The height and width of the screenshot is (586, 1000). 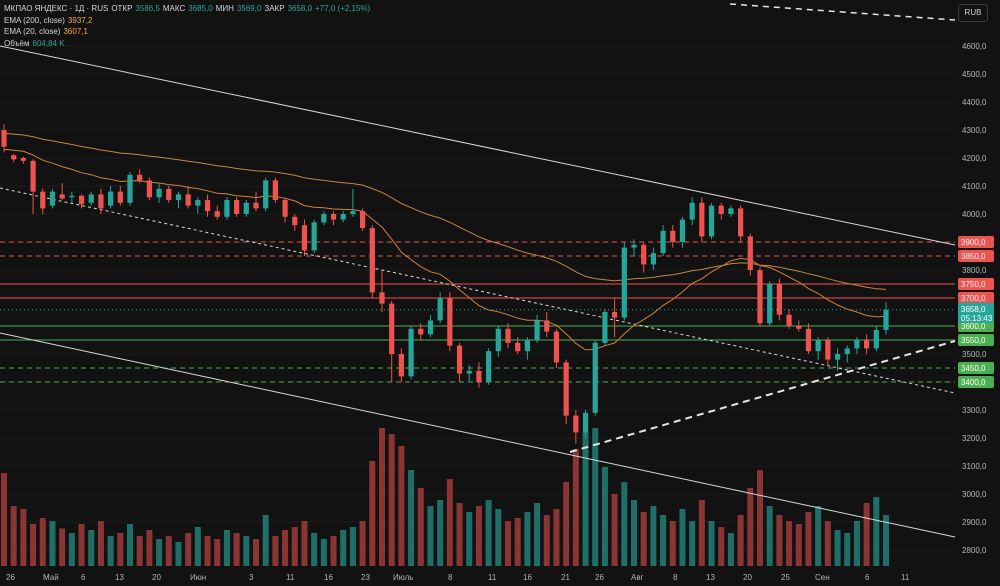 What do you see at coordinates (32, 31) in the screenshot?
I see `ema20-label: EMA (20, close)` at bounding box center [32, 31].